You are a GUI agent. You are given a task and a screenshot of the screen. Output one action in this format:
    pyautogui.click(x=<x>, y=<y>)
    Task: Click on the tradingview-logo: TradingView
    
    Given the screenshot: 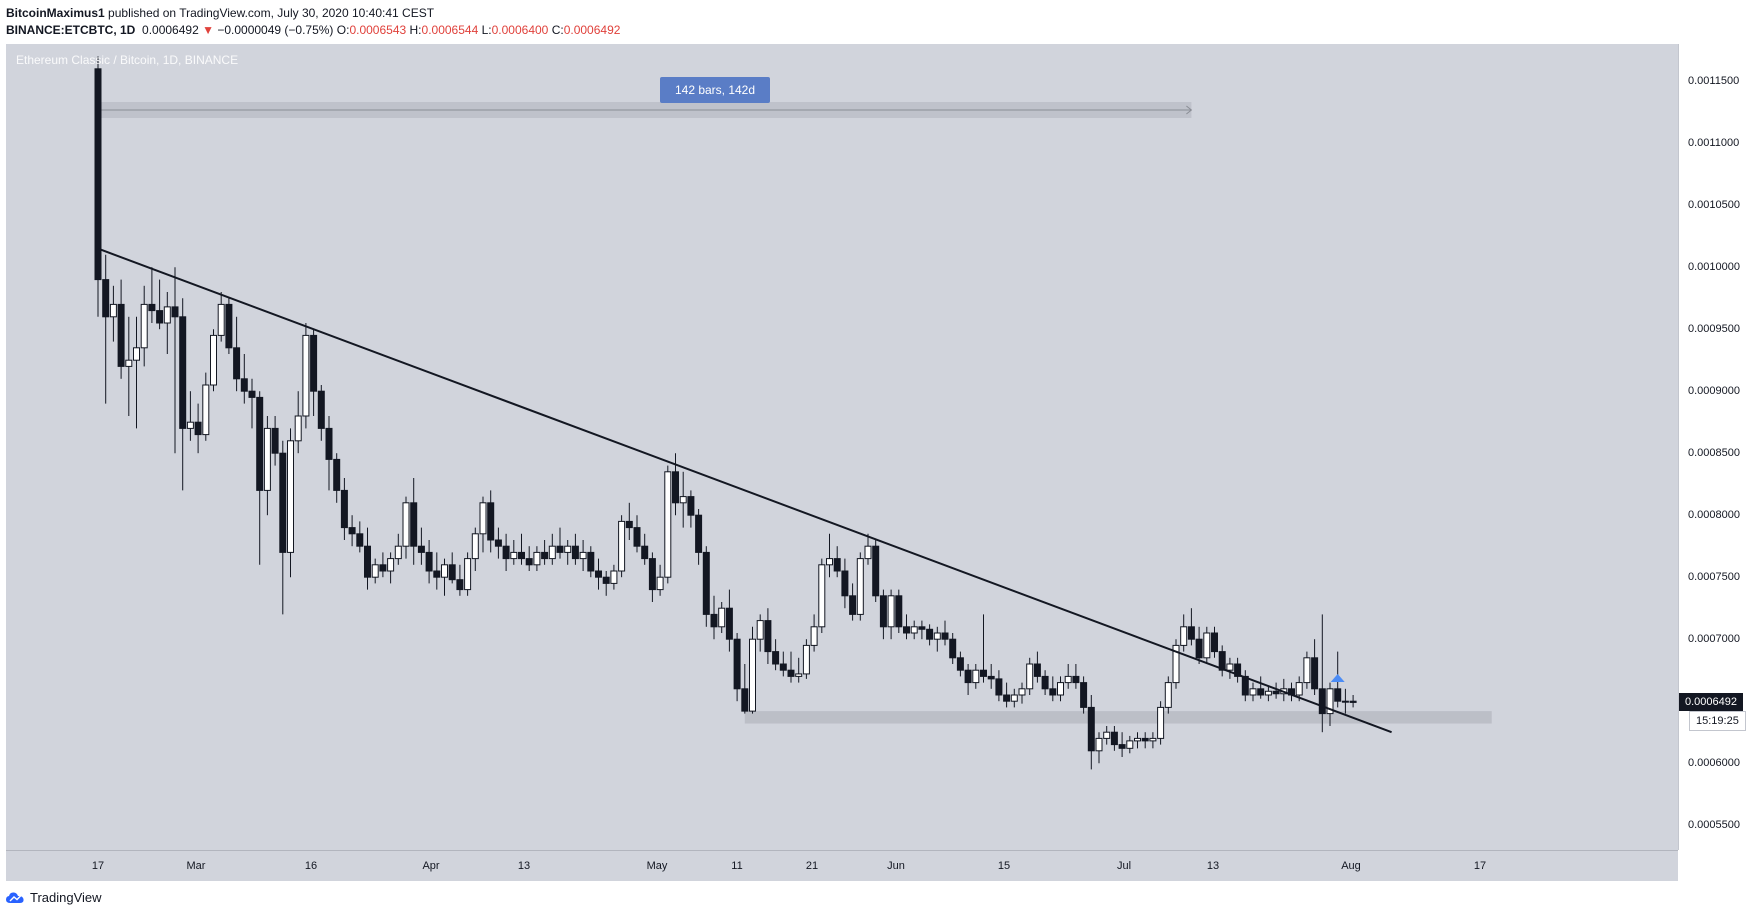 What is the action you would take?
    pyautogui.click(x=54, y=897)
    